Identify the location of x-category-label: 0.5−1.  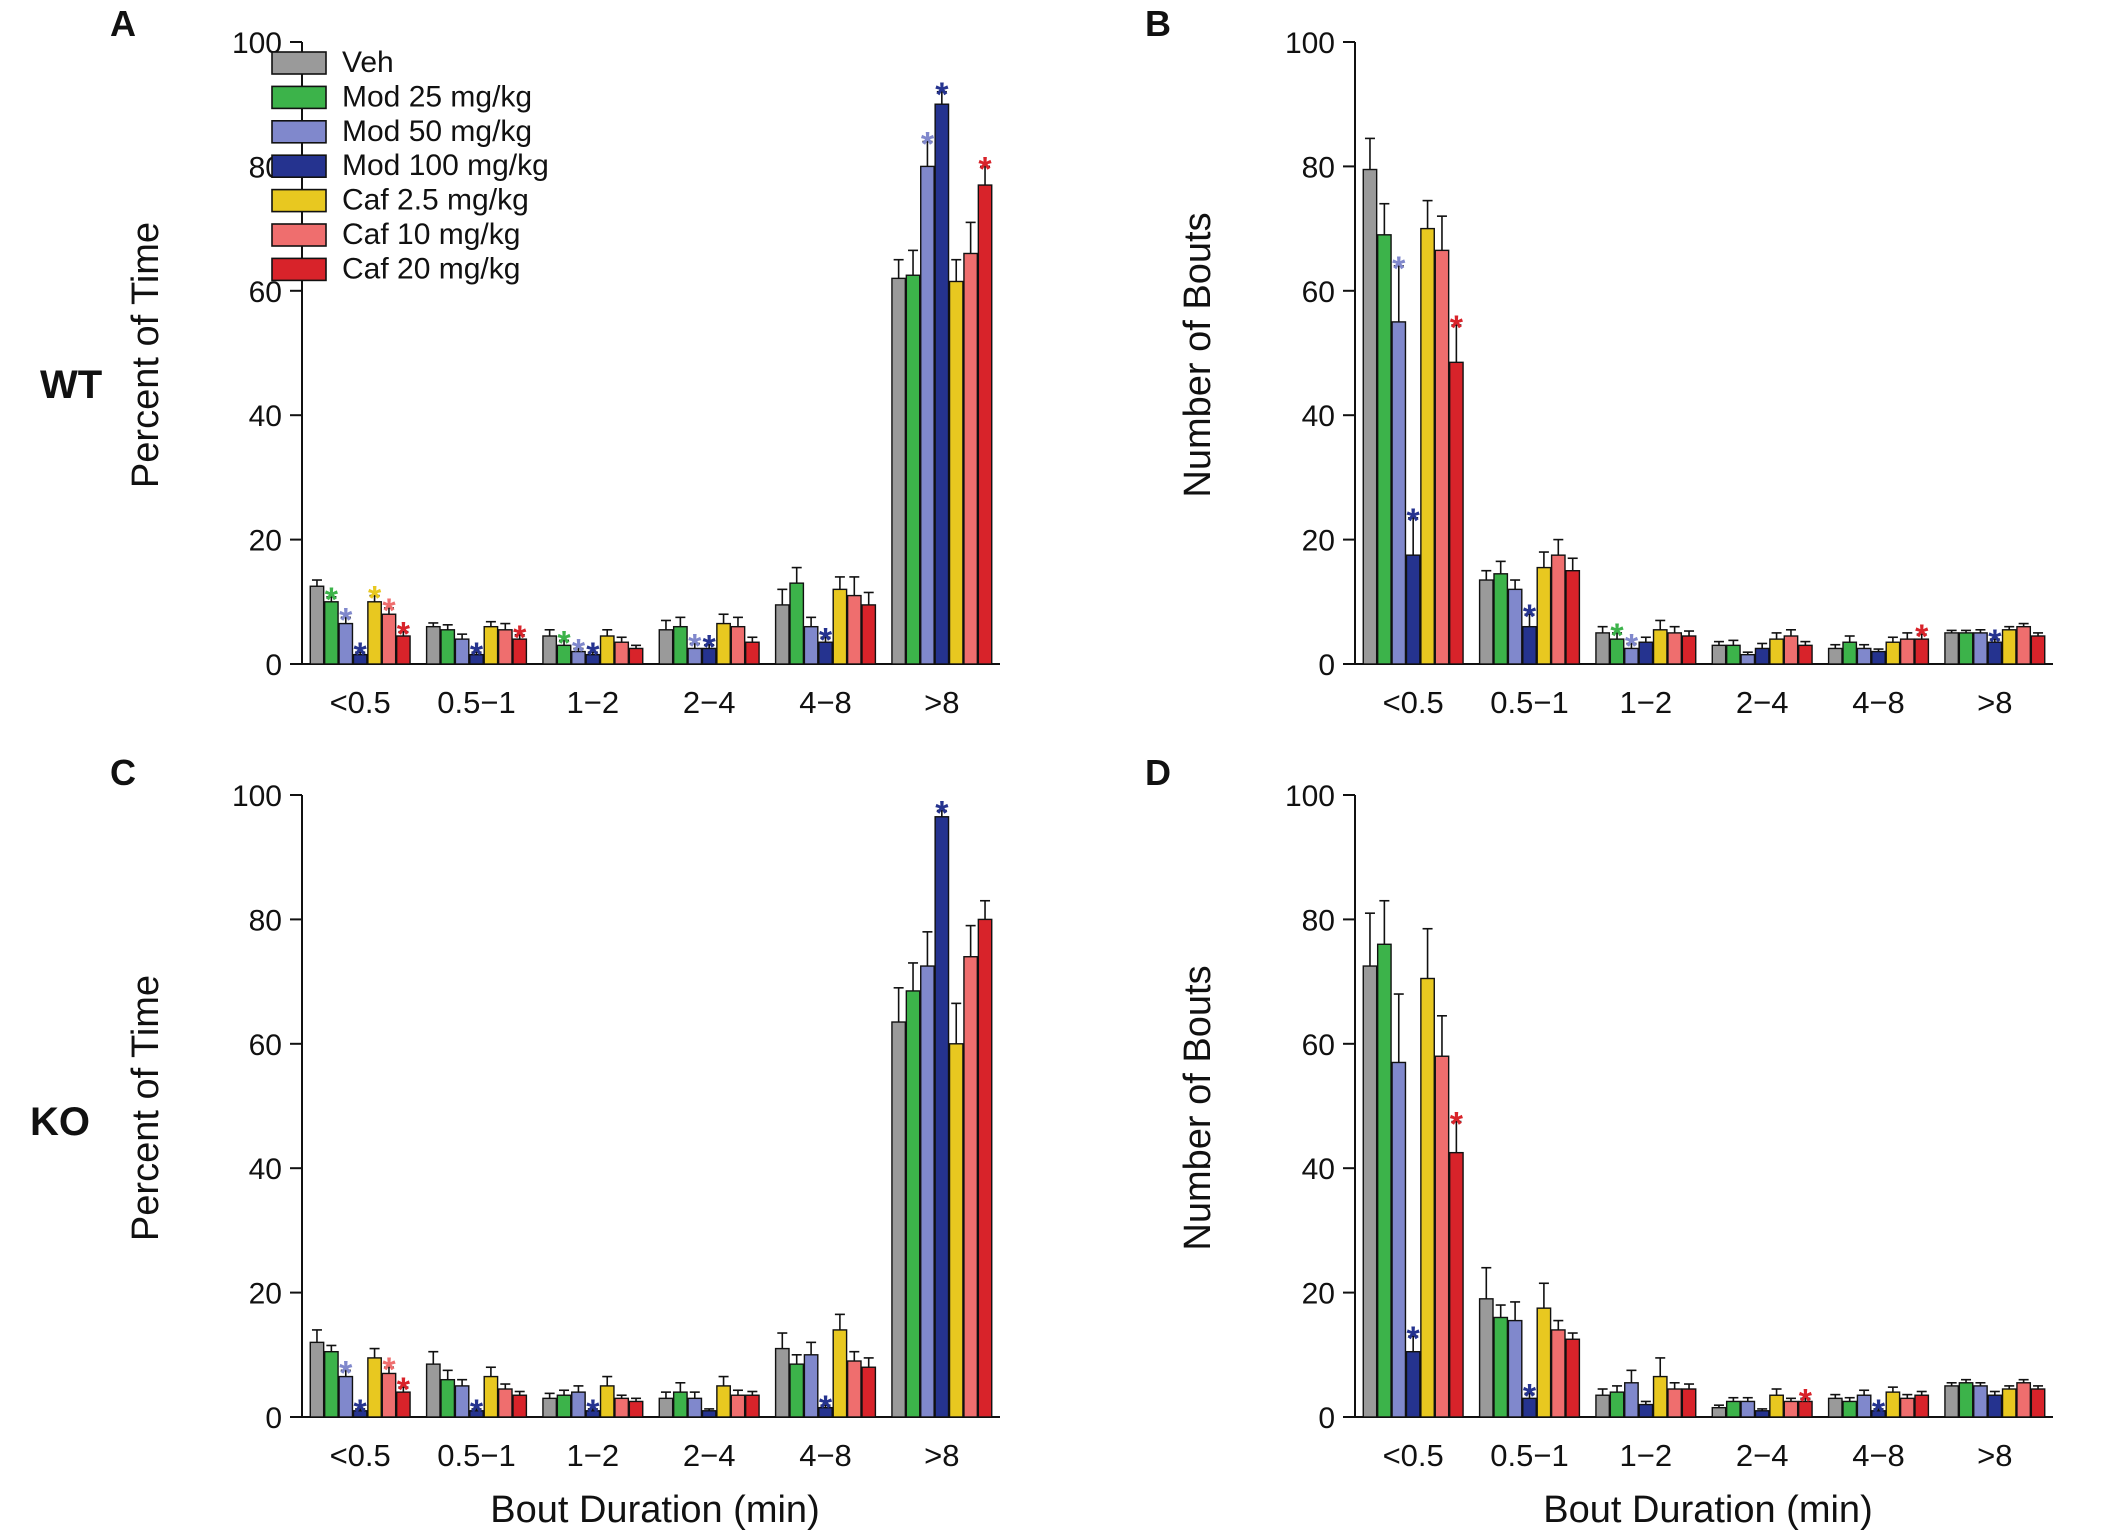
(476, 1455).